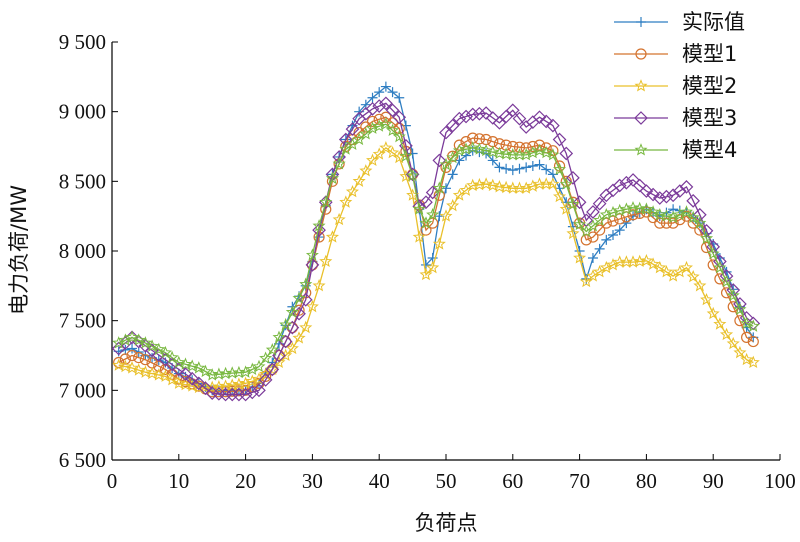 The height and width of the screenshot is (542, 800). Describe the element at coordinates (312, 481) in the screenshot. I see `x-tick-label: 30` at that location.